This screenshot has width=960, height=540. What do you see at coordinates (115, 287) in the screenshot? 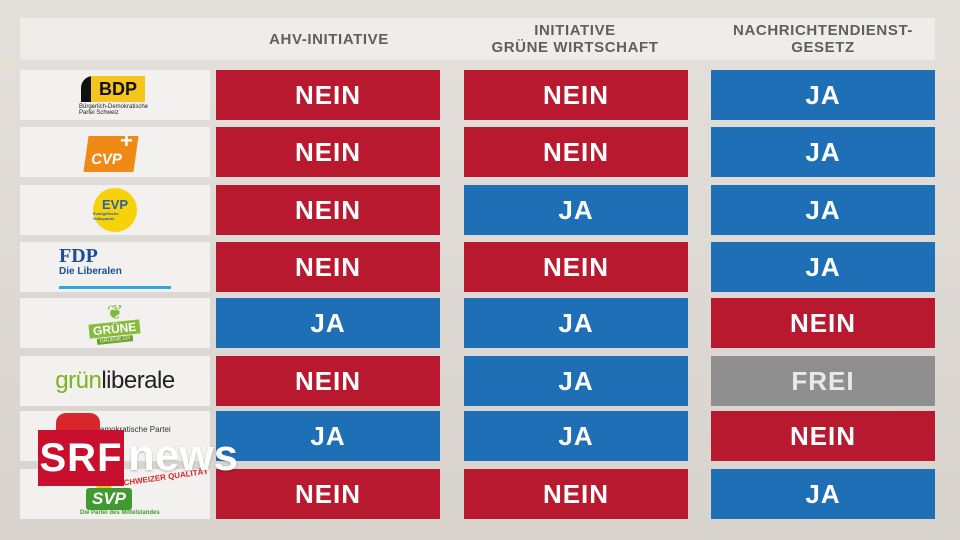
I see `divider` at bounding box center [115, 287].